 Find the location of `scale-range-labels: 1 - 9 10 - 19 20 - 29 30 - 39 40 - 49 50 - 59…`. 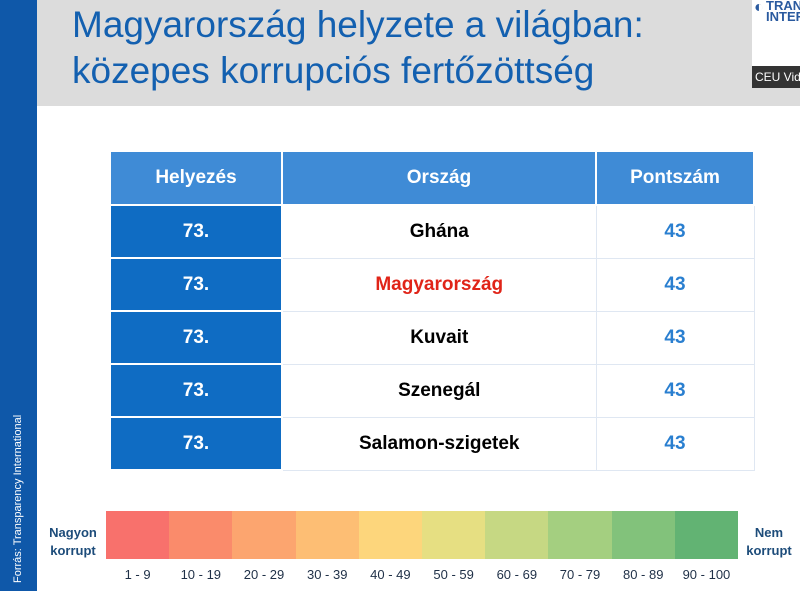

scale-range-labels: 1 - 9 10 - 19 20 - 29 30 - 39 40 - 49 50 - 59… is located at coordinates (422, 574).